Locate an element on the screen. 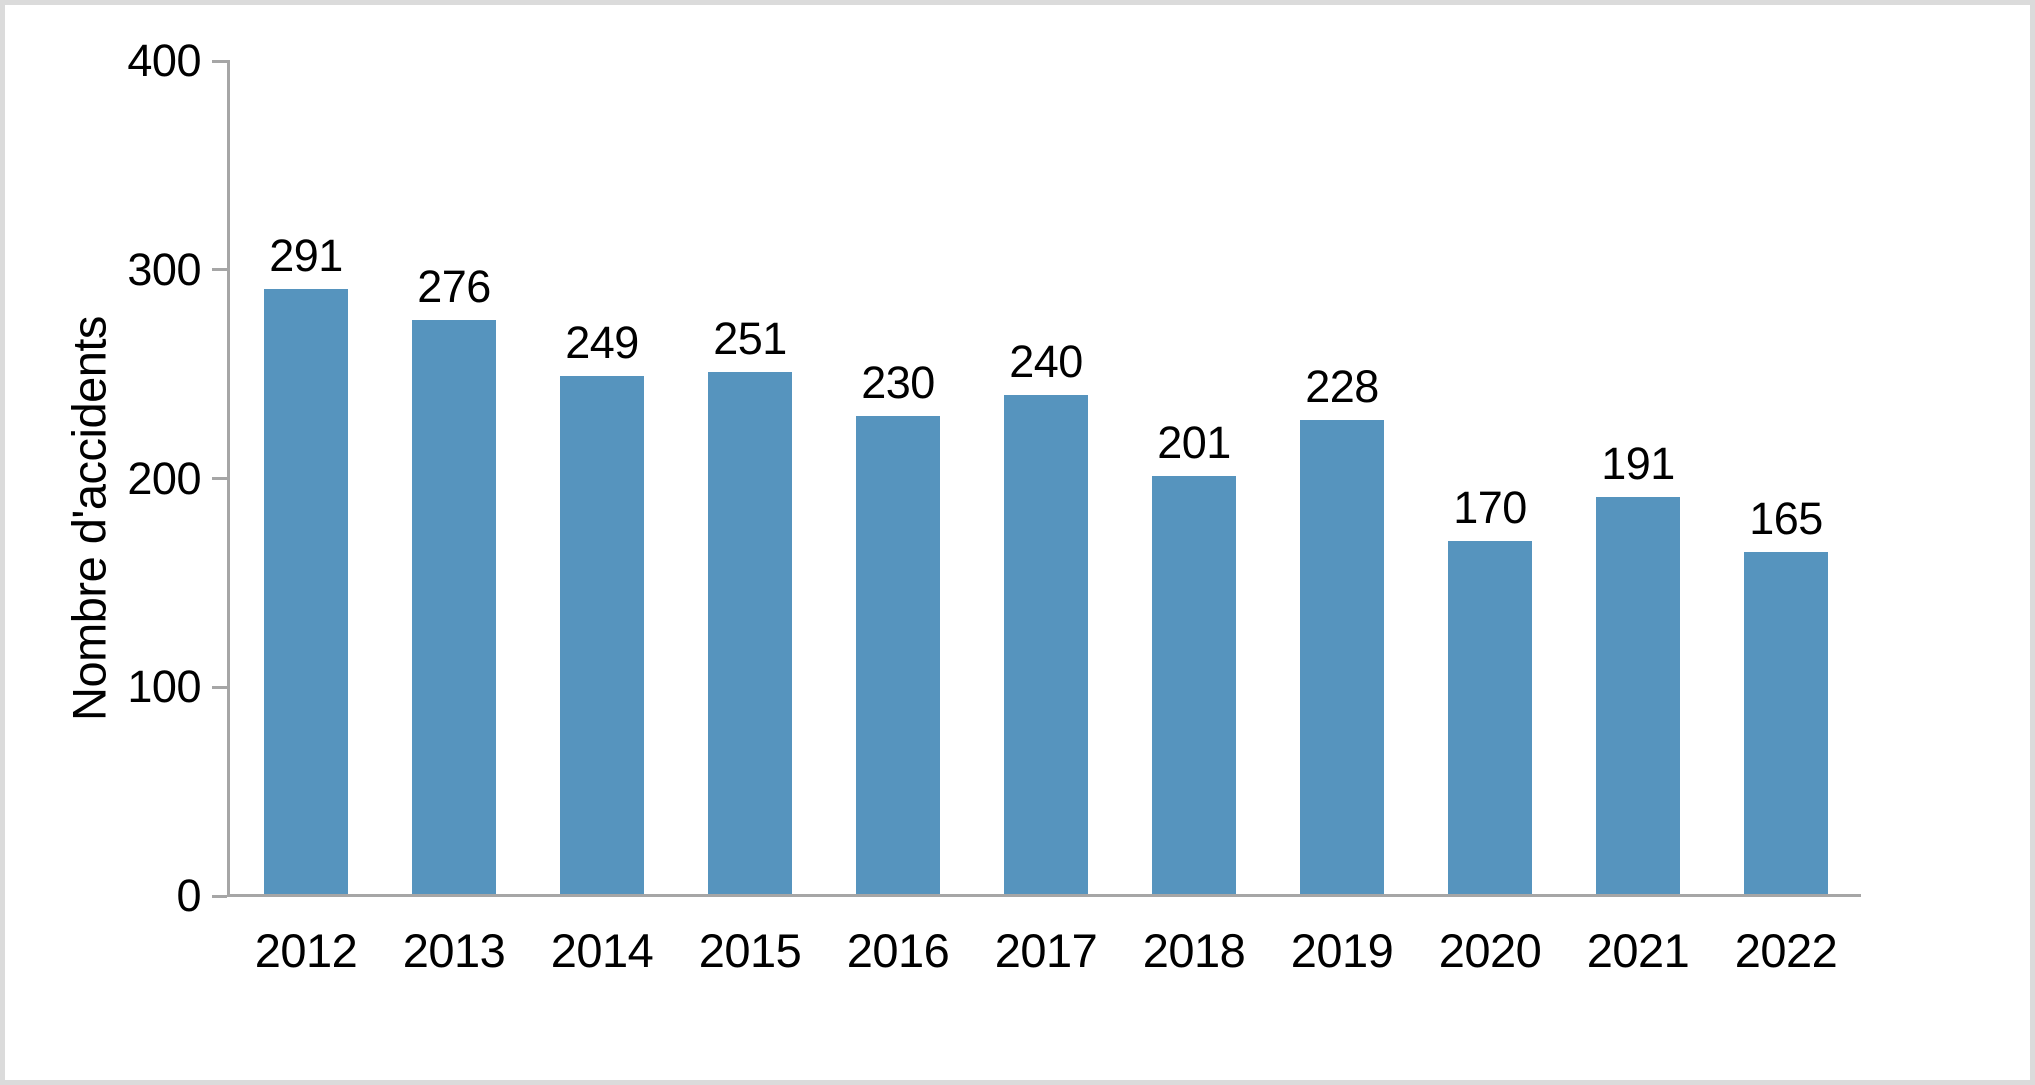  y-tick-label: 400 is located at coordinates (164, 60).